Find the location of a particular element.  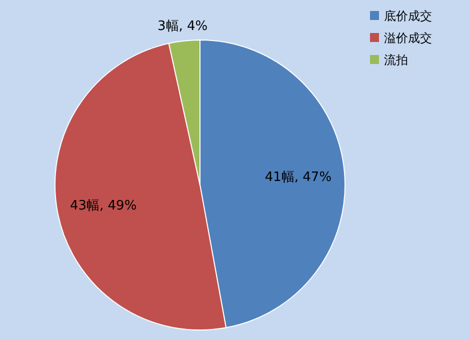

legend-label: 流拍 is located at coordinates (396, 60).